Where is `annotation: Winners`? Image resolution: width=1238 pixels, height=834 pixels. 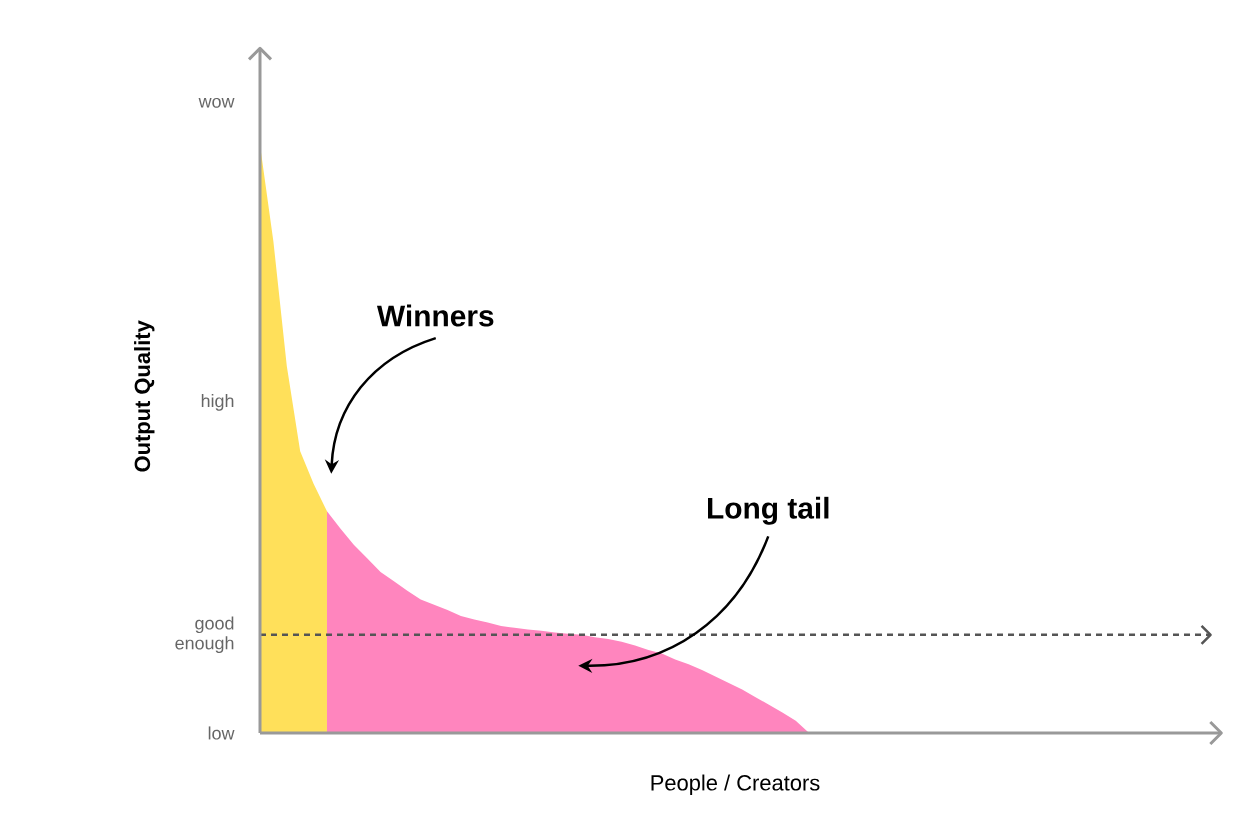
annotation: Winners is located at coordinates (435, 315).